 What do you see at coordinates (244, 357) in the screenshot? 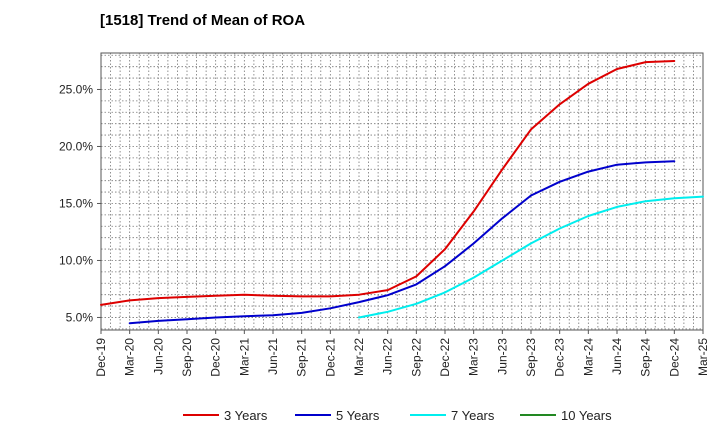
I see `x-tick-label: Mar-21` at bounding box center [244, 357].